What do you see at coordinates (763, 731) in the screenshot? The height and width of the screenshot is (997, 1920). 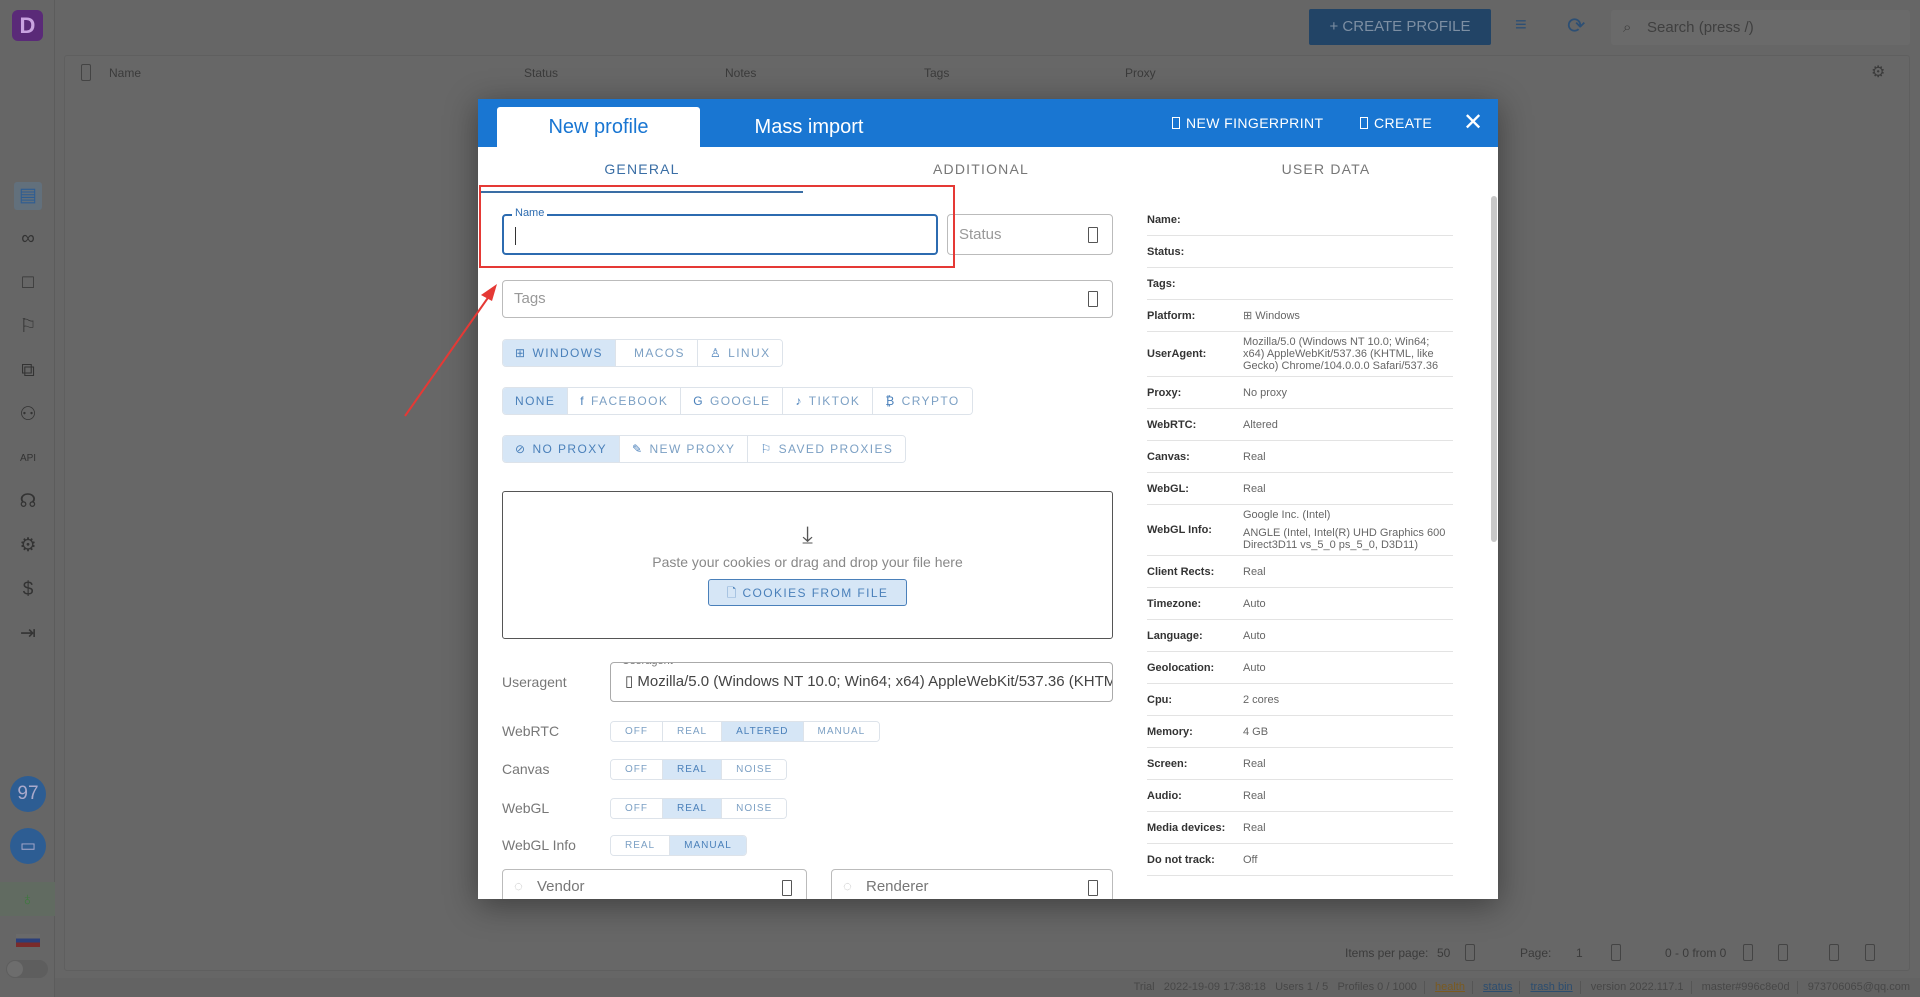 I see `webrtc-option-altered: ALTERED` at bounding box center [763, 731].